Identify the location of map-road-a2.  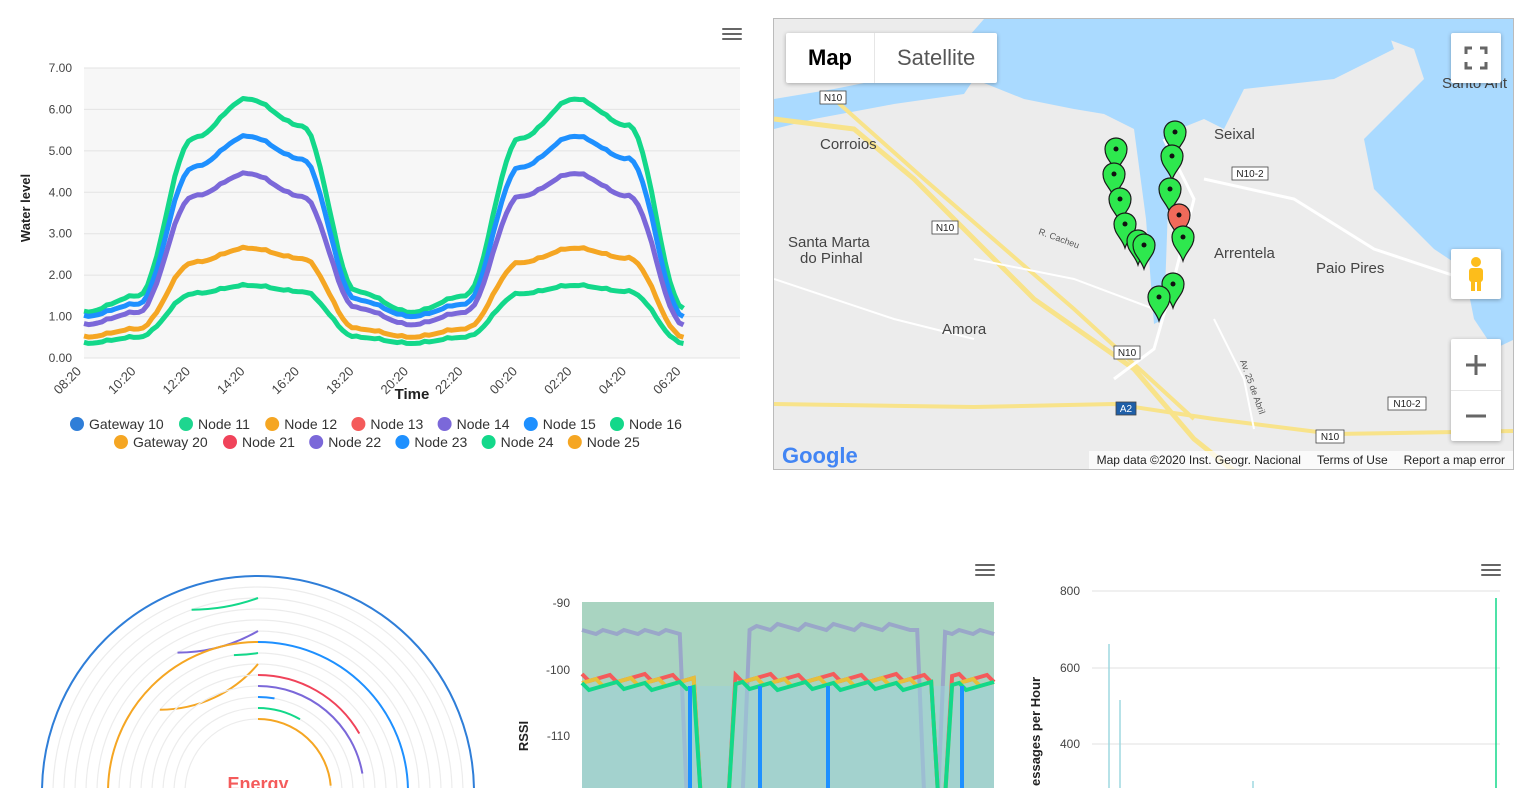
(1143, 419).